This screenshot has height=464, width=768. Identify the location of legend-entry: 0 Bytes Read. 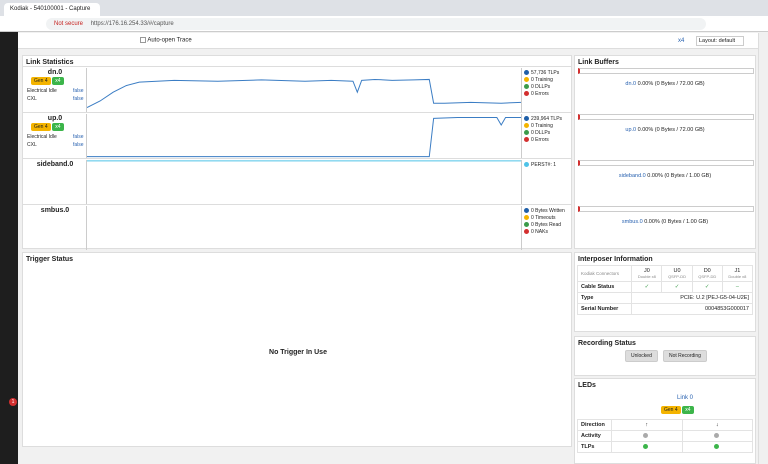
(542, 225).